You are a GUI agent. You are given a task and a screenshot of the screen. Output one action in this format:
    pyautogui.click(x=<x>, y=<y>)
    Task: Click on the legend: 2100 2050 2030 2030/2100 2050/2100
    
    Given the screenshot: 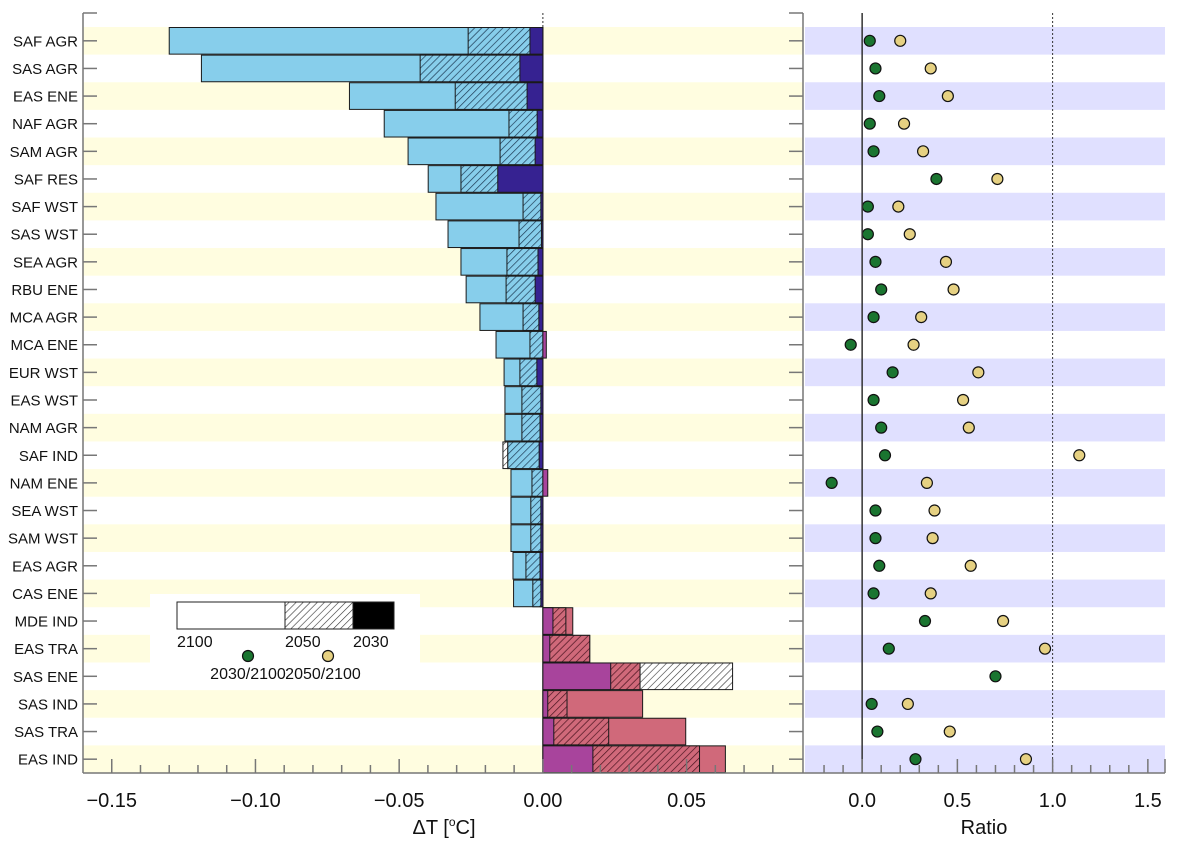 What is the action you would take?
    pyautogui.click(x=285, y=639)
    